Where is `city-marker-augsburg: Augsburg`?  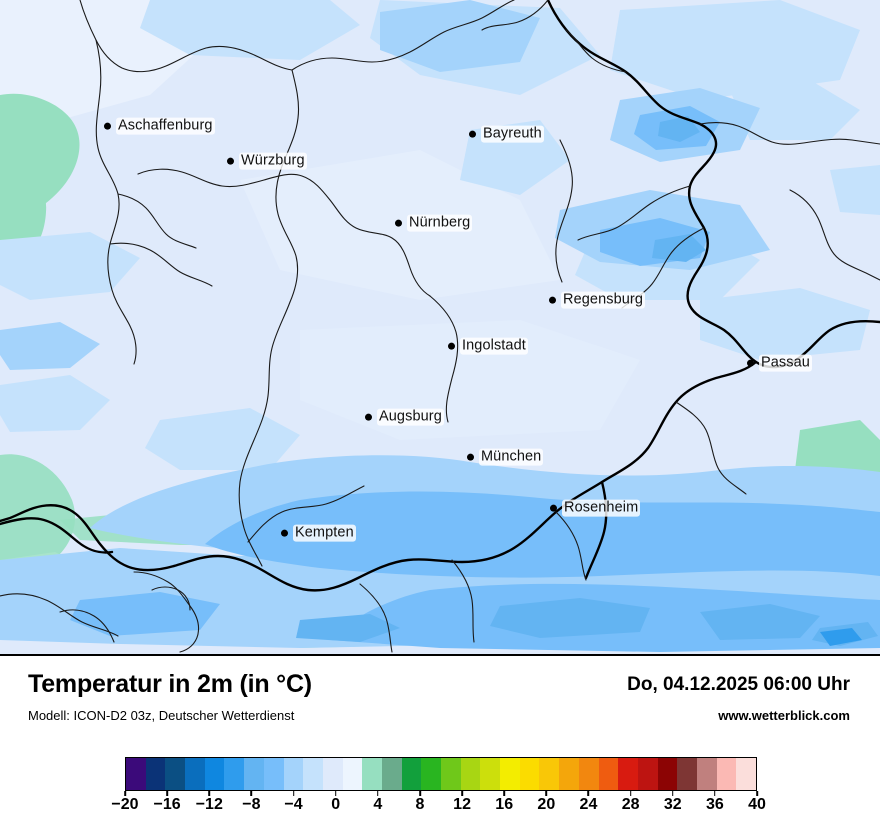 city-marker-augsburg: Augsburg is located at coordinates (404, 417).